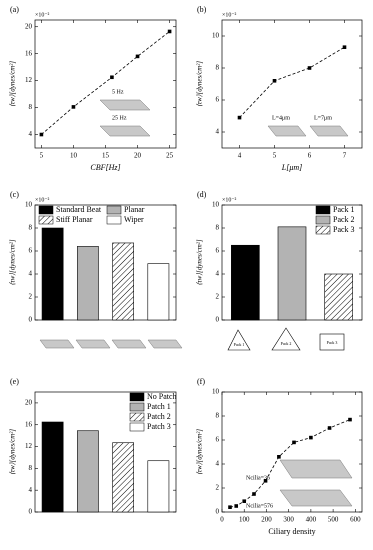 The width and height of the screenshot is (373, 550). Describe the element at coordinates (106, 156) in the screenshot. I see `x-tick-label: 15` at that location.